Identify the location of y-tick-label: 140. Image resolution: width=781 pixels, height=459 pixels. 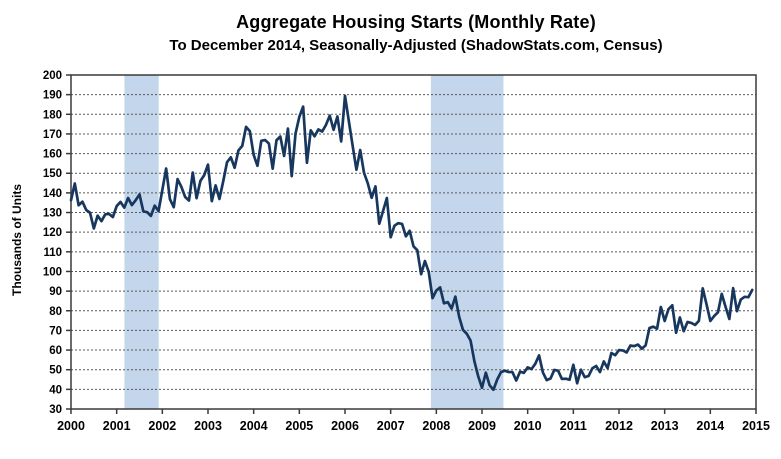
(52, 194).